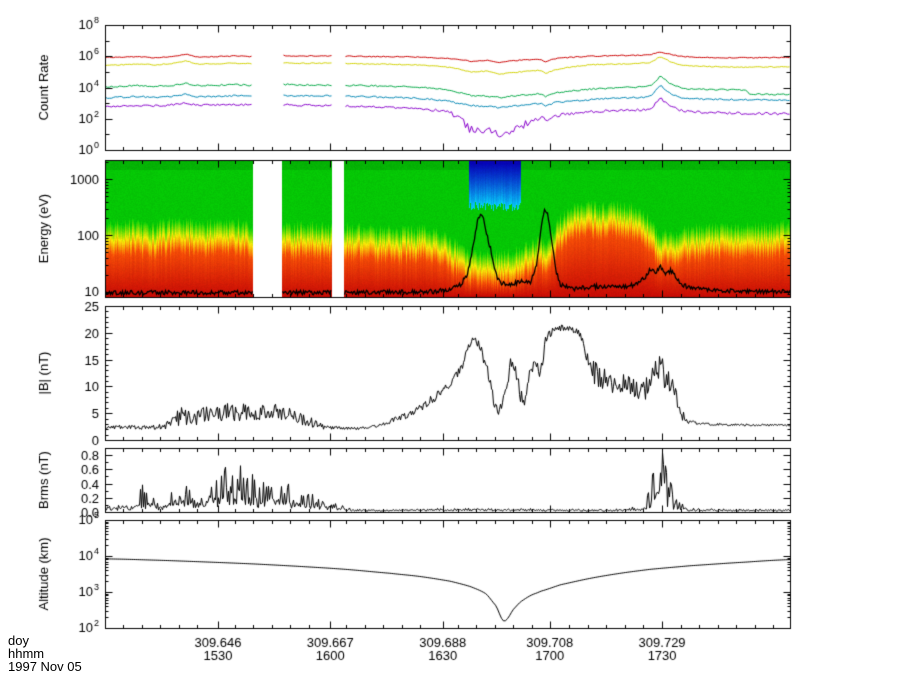 This screenshot has width=900, height=700. Describe the element at coordinates (26, 653) in the screenshot. I see `x-axis-hhmm-caption: hhmm` at that location.